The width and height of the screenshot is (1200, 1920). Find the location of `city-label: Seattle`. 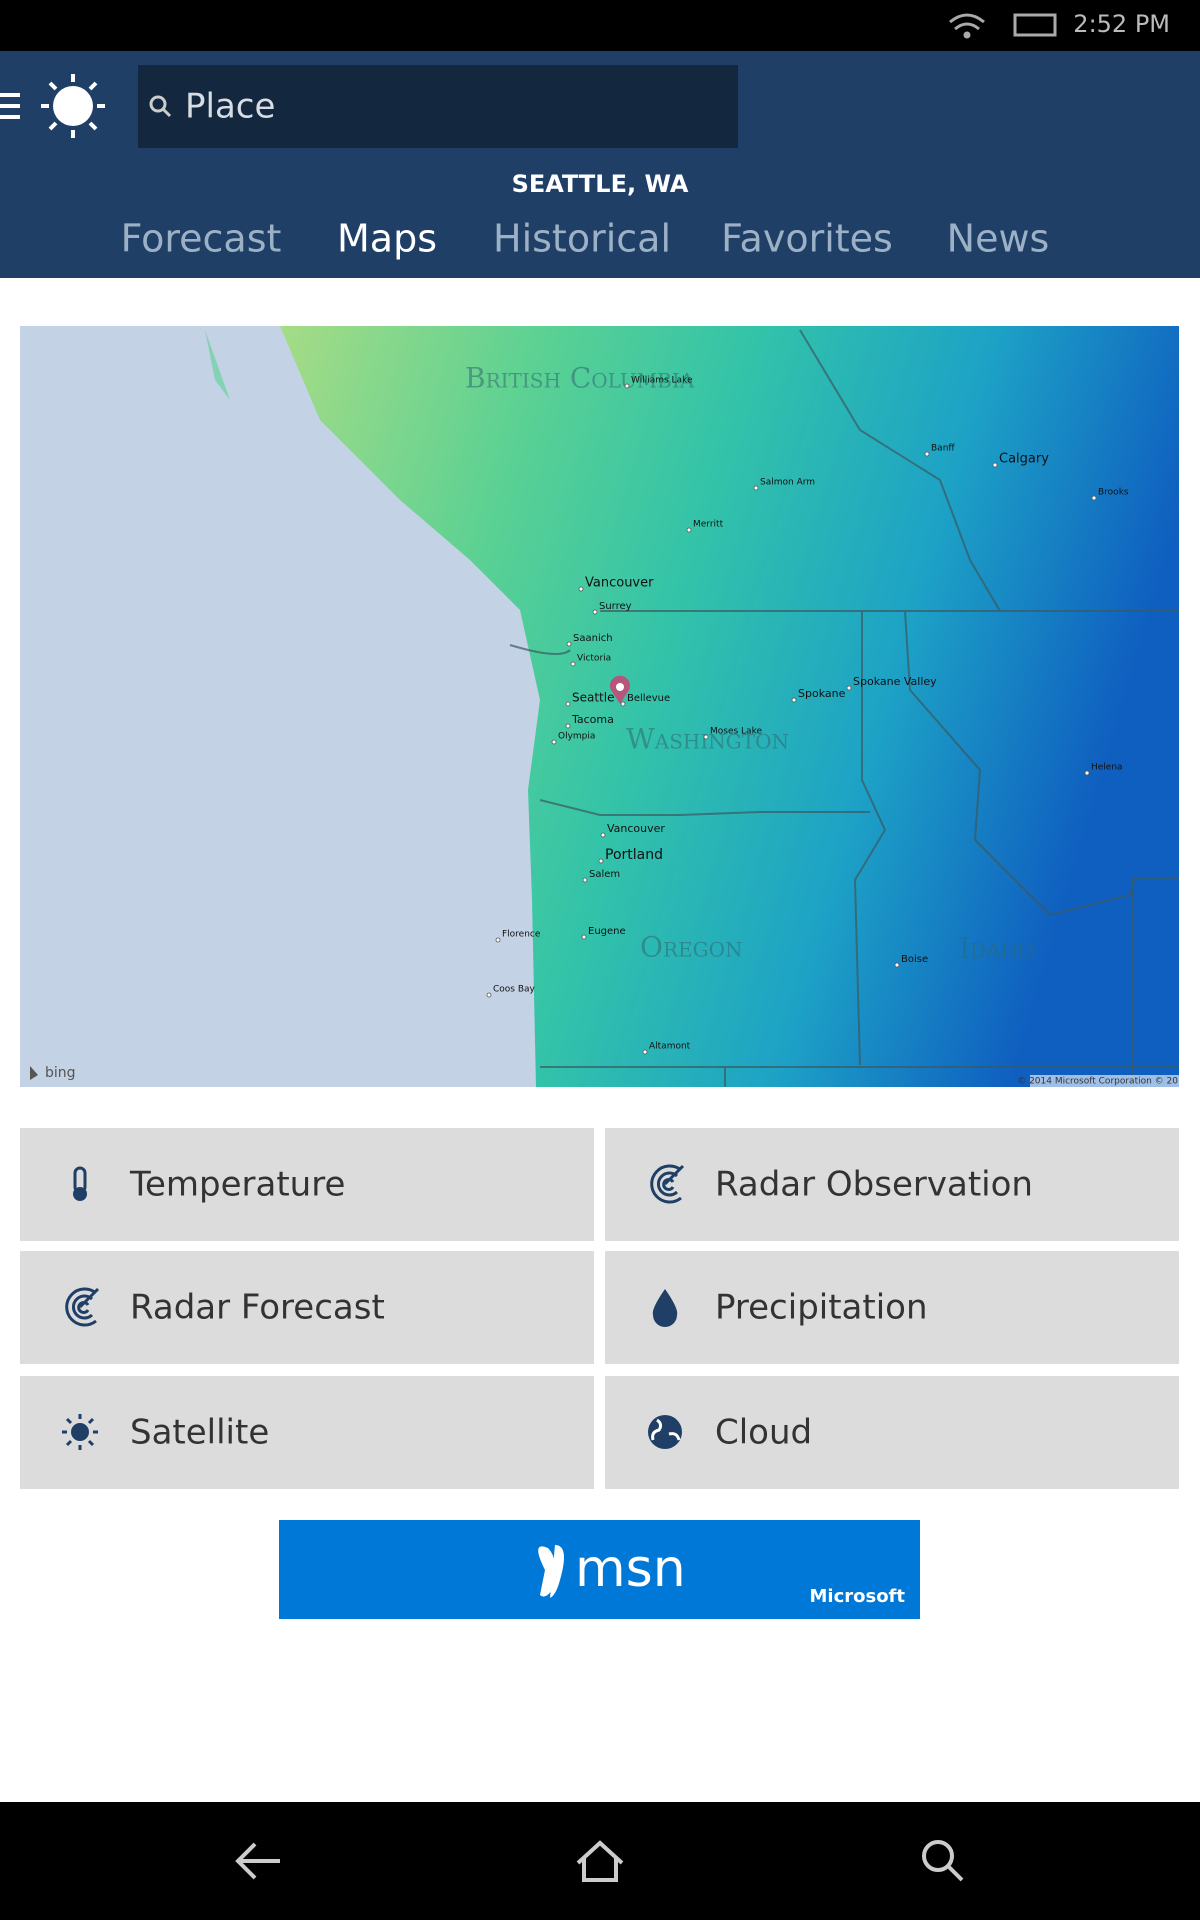

city-label: Seattle is located at coordinates (593, 698).